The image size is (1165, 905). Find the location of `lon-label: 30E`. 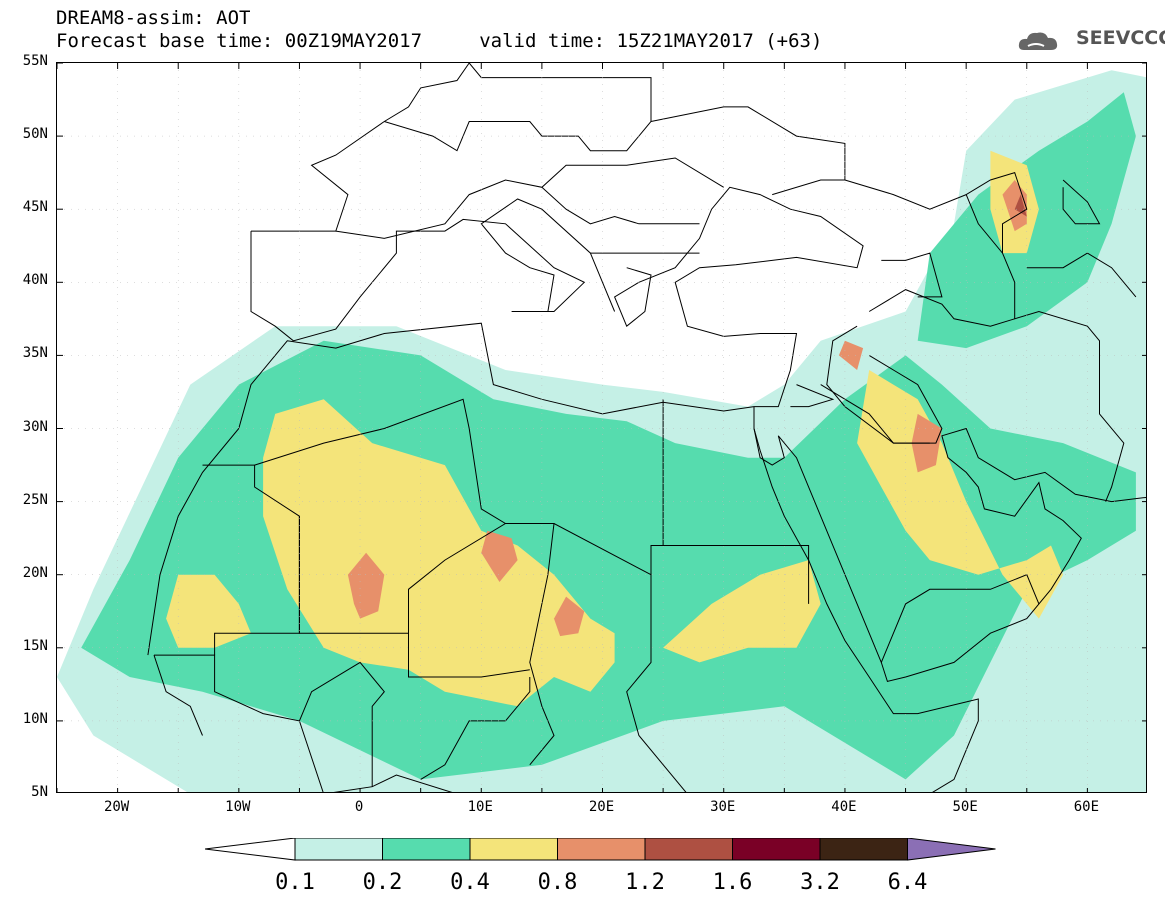

lon-label: 30E is located at coordinates (723, 807).